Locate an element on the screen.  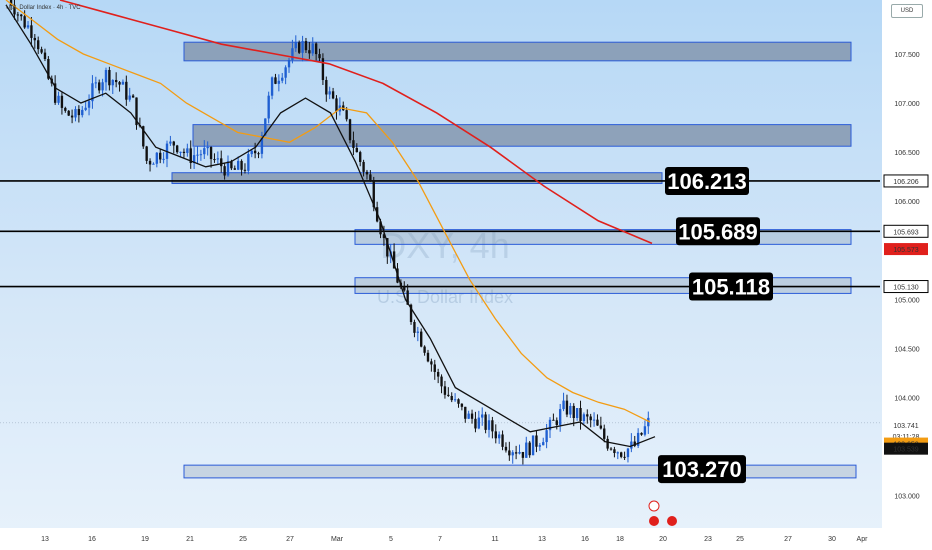
price-tick-label: 103.000 is located at coordinates (906, 497).